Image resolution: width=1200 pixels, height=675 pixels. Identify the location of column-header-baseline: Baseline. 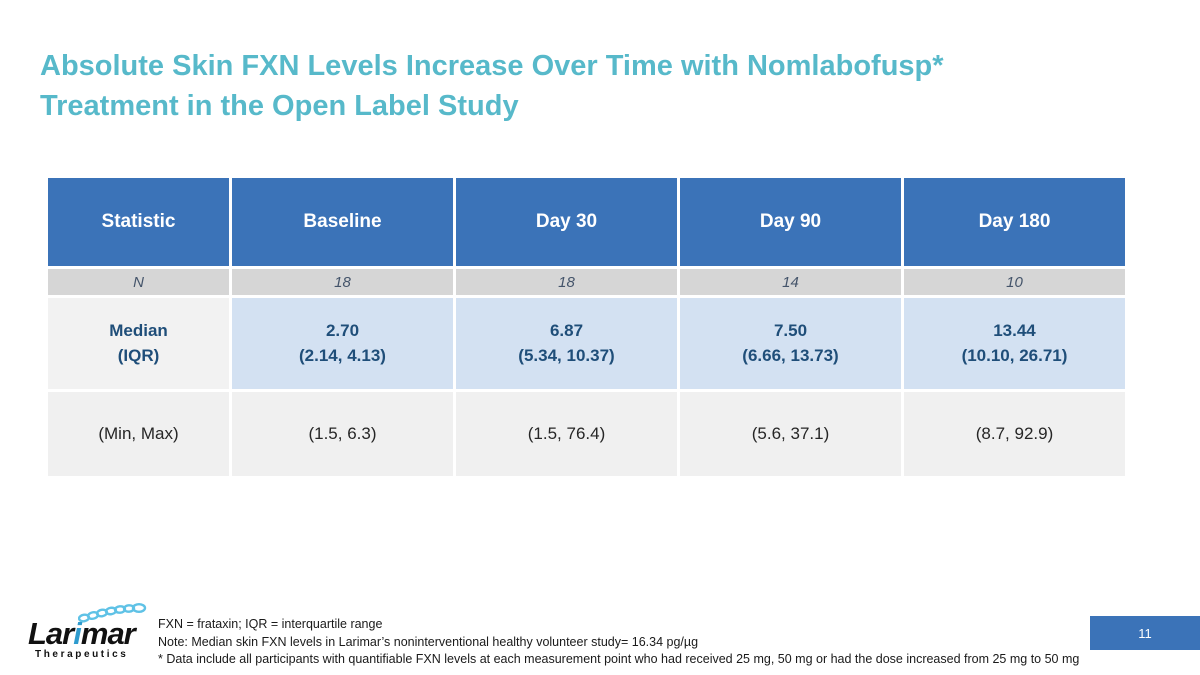
(342, 222).